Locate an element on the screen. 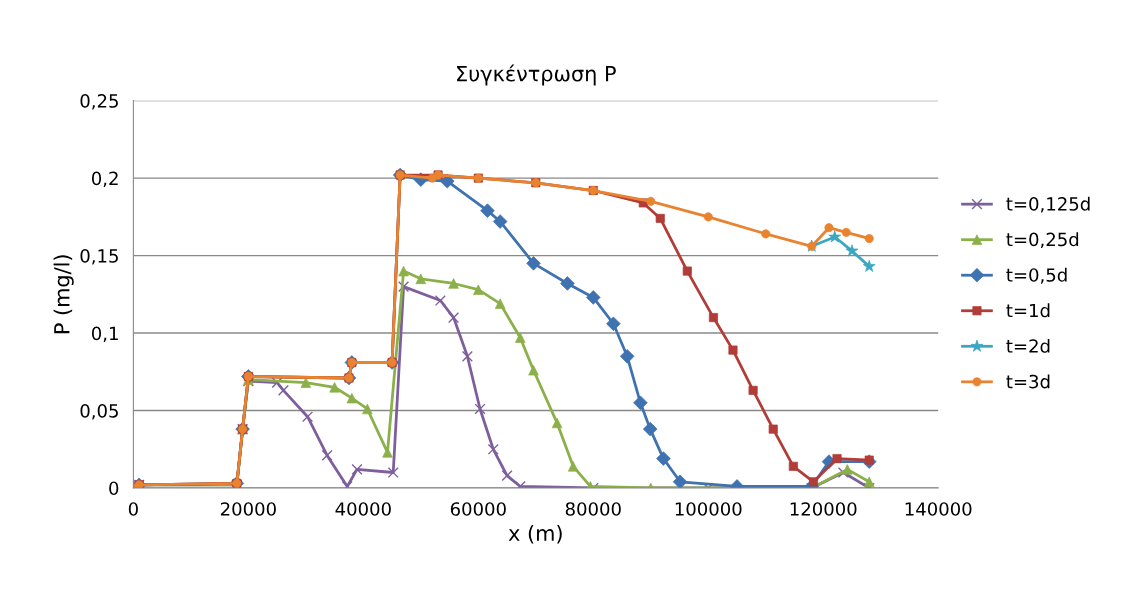  x-tick-label: 20000 is located at coordinates (248, 509).